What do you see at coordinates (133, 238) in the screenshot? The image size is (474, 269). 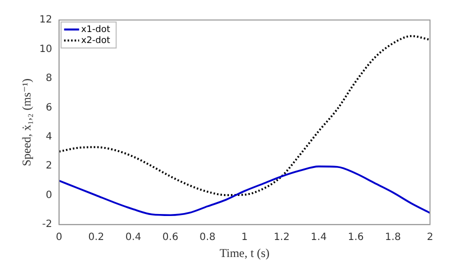 I see `x-tick-label: 0.4` at bounding box center [133, 238].